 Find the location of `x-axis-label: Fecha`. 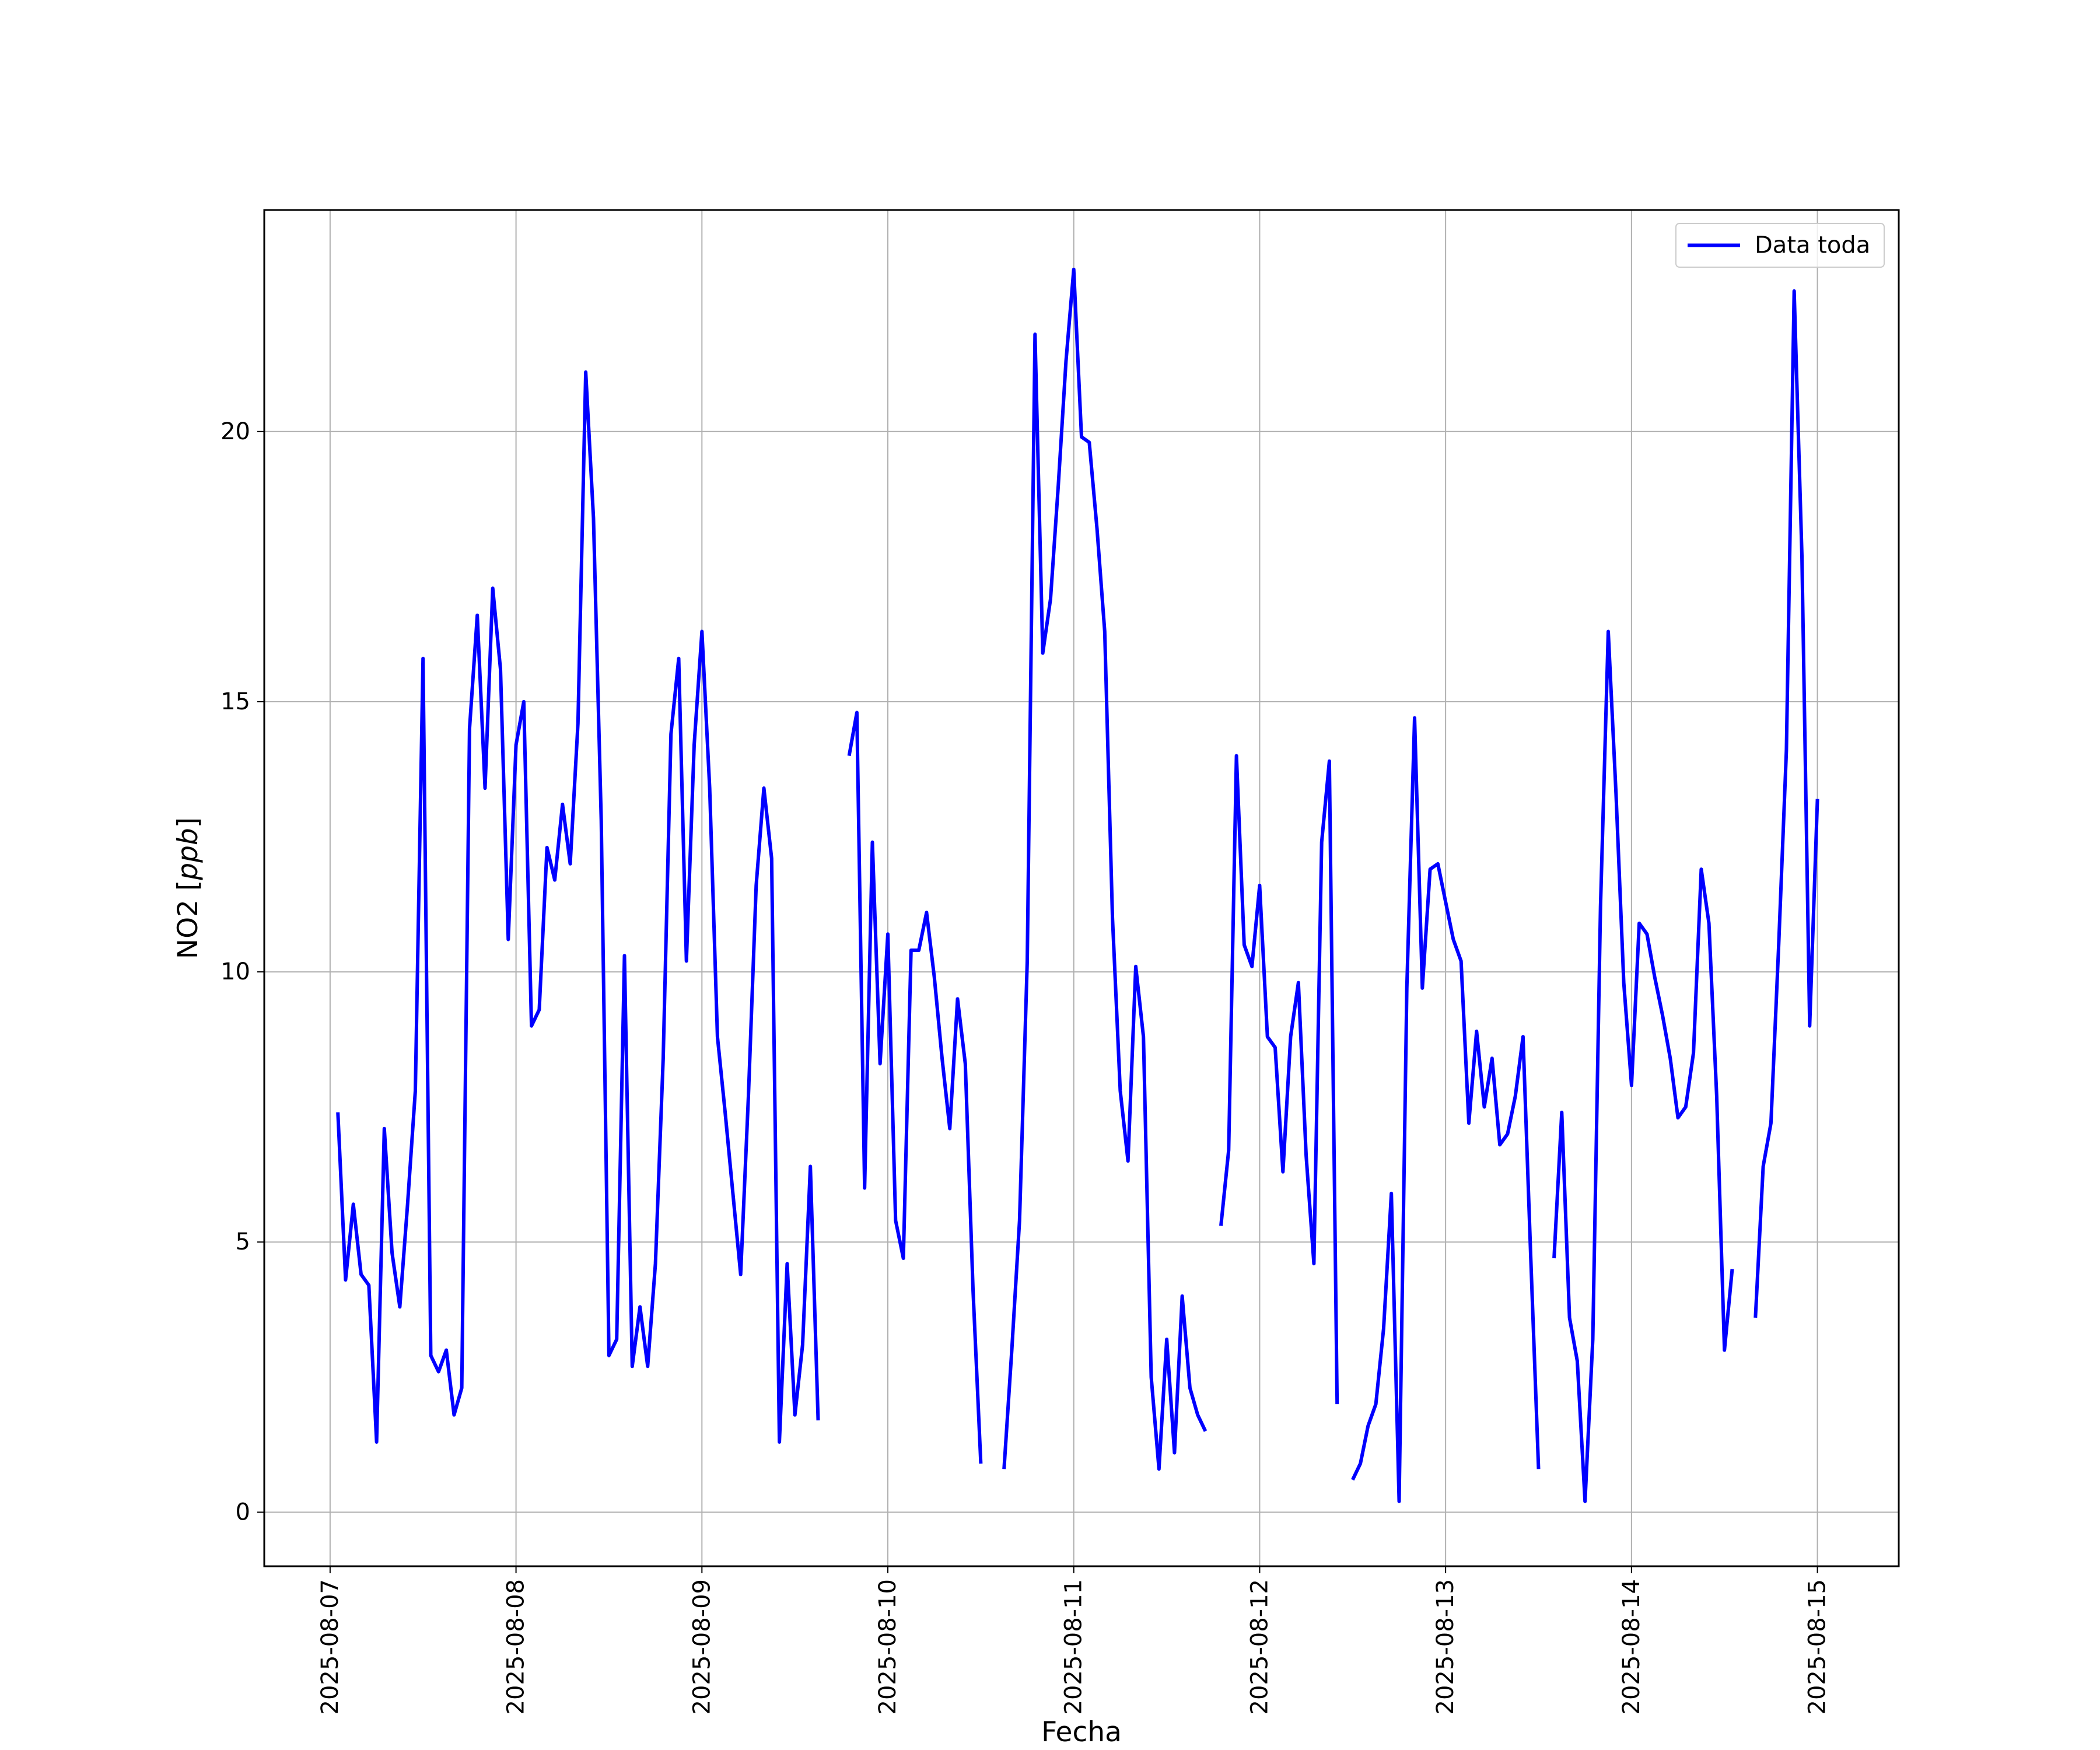

x-axis-label: Fecha is located at coordinates (1081, 1732).